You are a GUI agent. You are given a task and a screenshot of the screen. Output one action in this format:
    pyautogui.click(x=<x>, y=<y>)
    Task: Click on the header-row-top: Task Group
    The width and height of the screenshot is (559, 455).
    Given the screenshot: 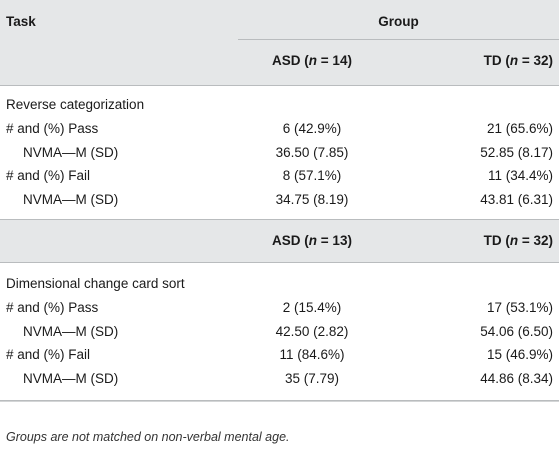 What is the action you would take?
    pyautogui.click(x=279, y=22)
    